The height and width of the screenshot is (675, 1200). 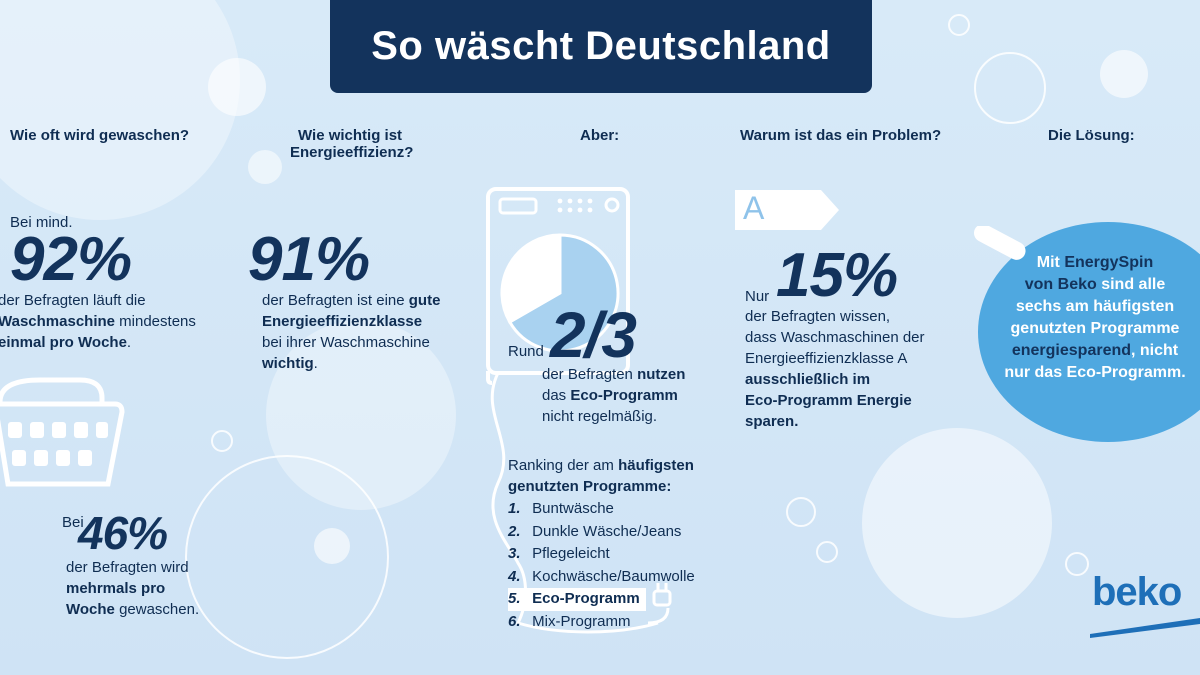 I want to click on stat-91: 91%, so click(x=309, y=259).